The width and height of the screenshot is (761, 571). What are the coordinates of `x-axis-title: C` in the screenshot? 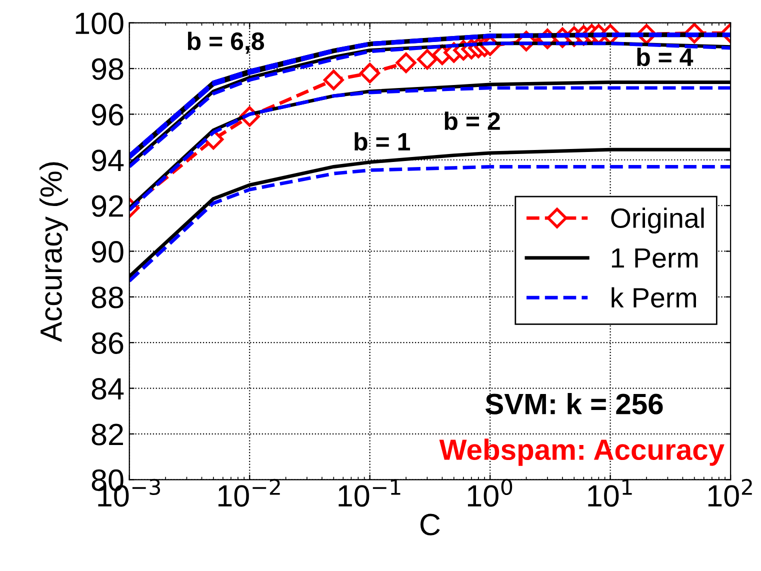 It's located at (430, 525).